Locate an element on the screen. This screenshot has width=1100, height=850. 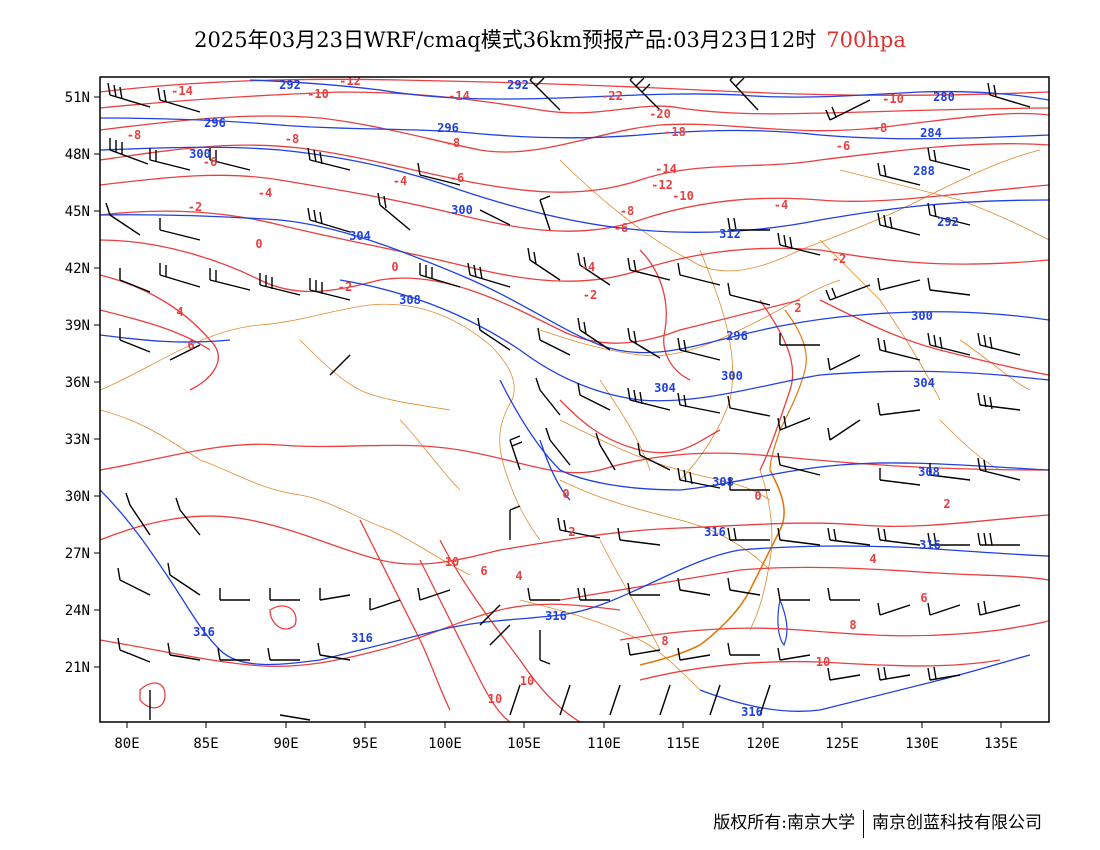
x-tick-label: 80E is located at coordinates (126, 744).